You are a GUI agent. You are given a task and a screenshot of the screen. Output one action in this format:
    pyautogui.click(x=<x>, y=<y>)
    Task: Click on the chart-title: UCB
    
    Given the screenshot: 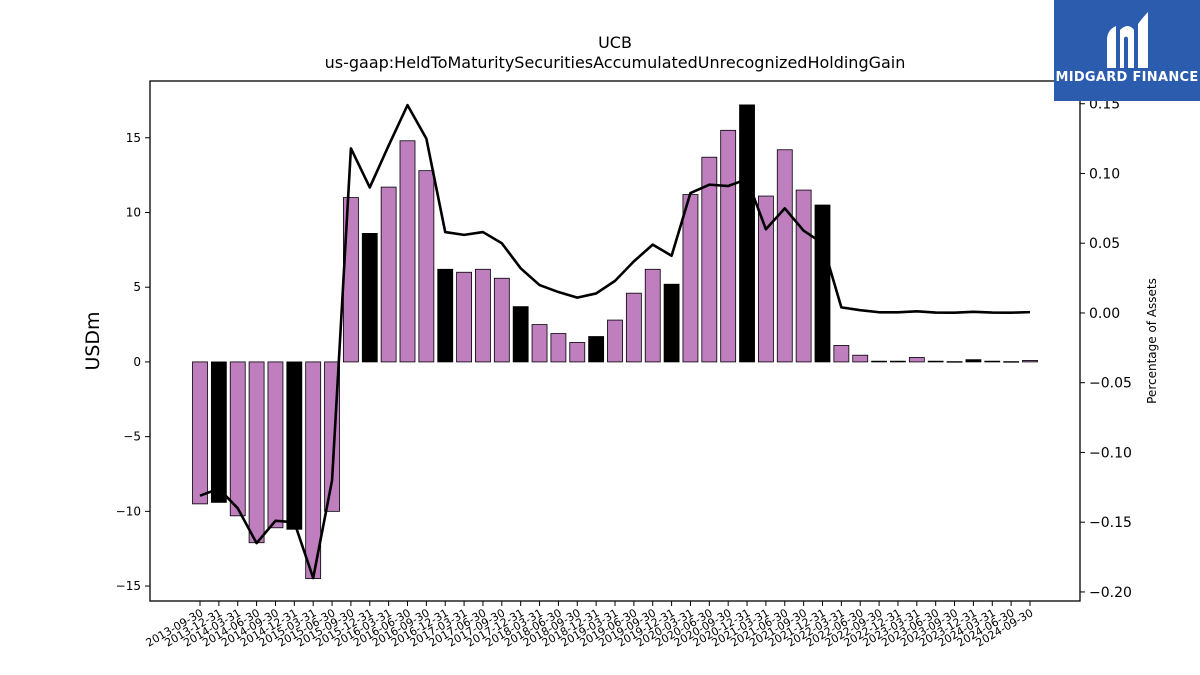 What is the action you would take?
    pyautogui.click(x=615, y=42)
    